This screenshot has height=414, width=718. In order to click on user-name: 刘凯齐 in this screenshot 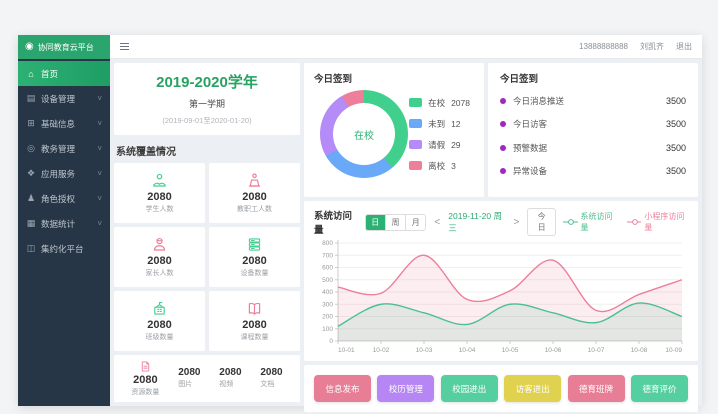, I will do `click(652, 46)`.